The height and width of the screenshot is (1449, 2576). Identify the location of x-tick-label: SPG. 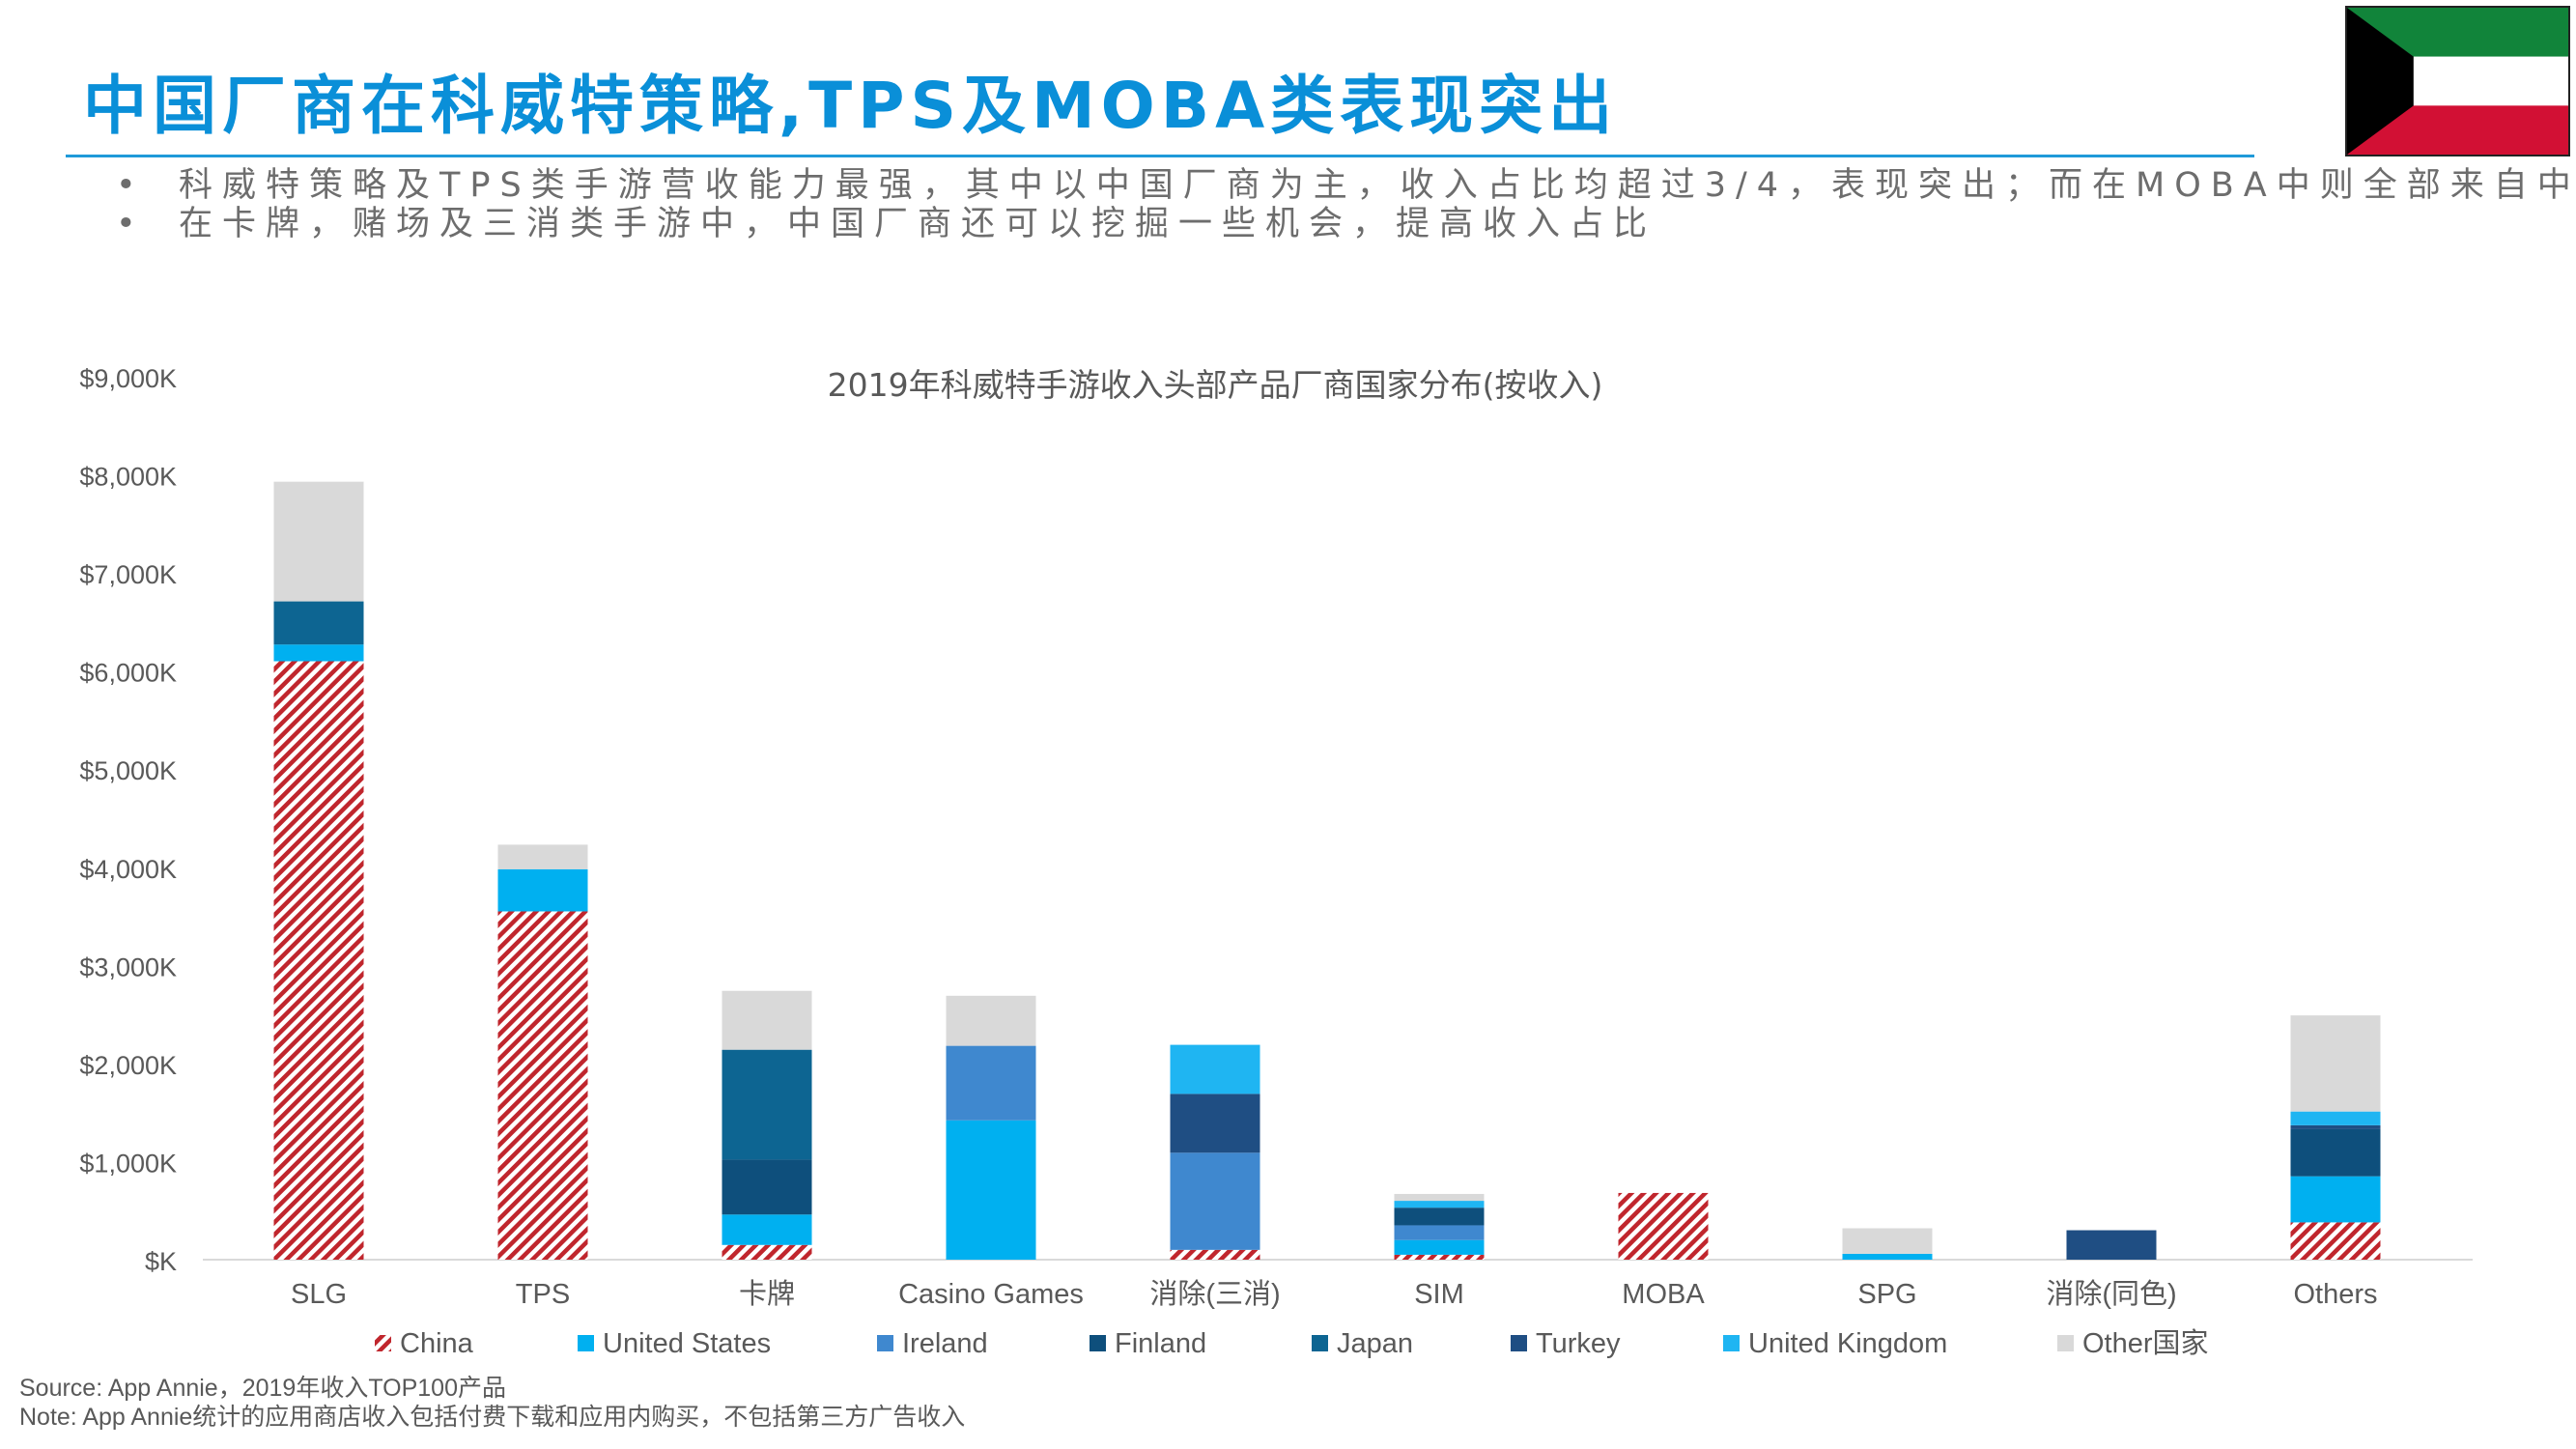
(1886, 1294).